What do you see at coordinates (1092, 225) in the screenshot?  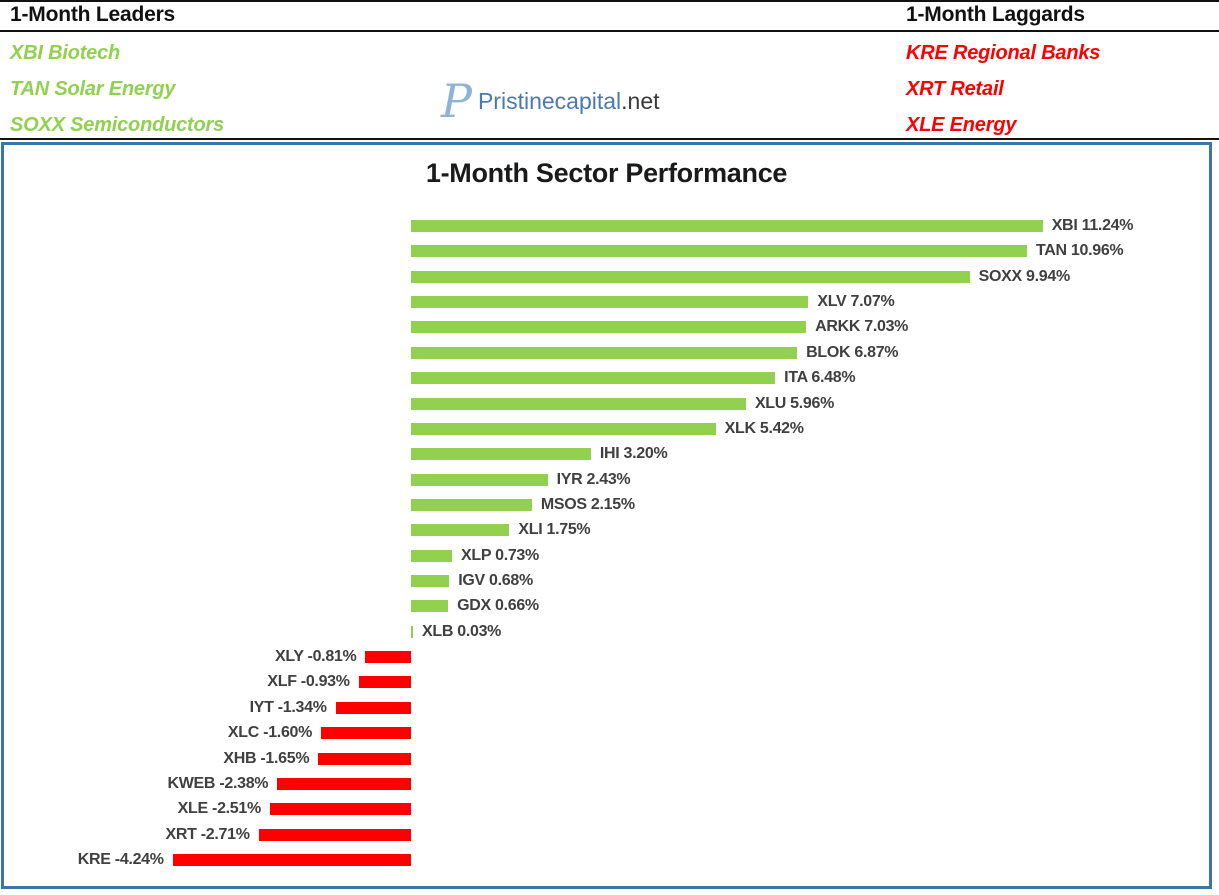 I see `bar-label-xbi: XBI 11.24%` at bounding box center [1092, 225].